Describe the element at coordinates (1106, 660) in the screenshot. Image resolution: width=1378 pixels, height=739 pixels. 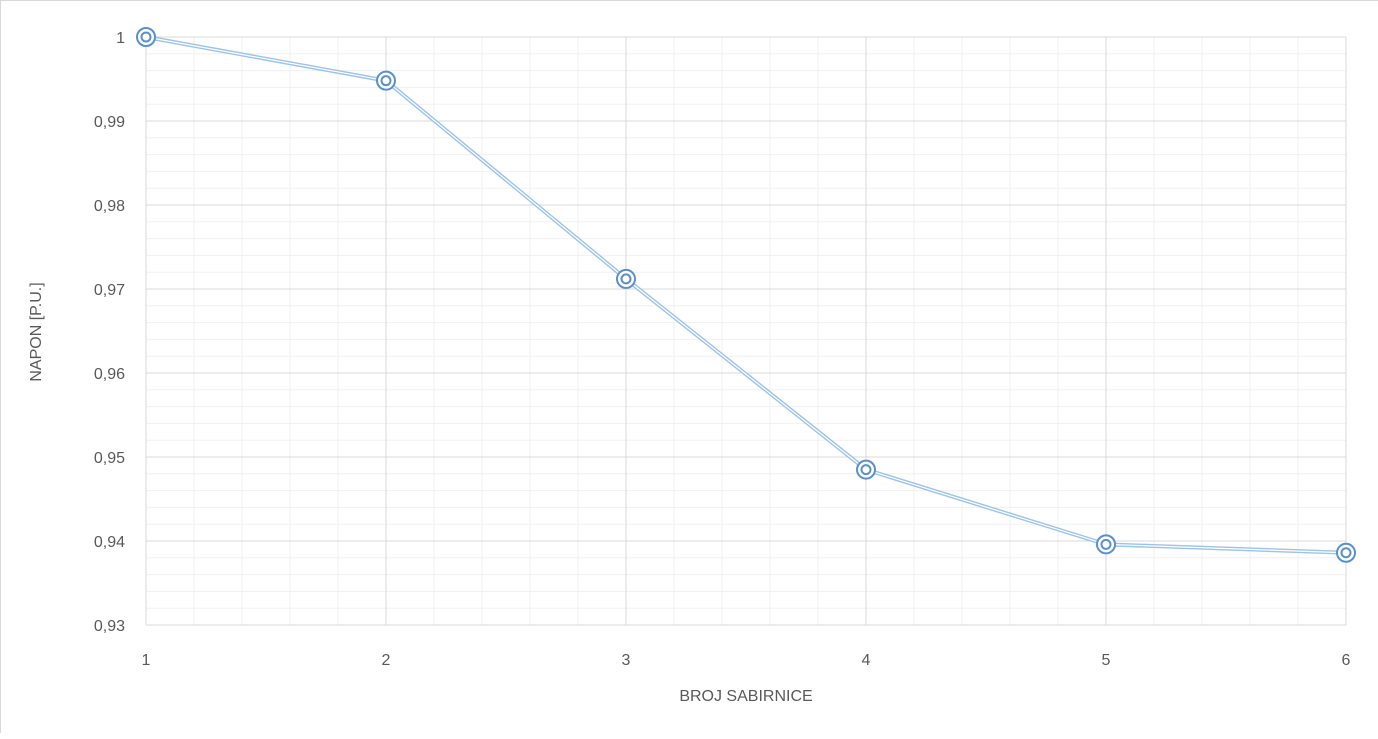
I see `x-tick-label: 5` at that location.